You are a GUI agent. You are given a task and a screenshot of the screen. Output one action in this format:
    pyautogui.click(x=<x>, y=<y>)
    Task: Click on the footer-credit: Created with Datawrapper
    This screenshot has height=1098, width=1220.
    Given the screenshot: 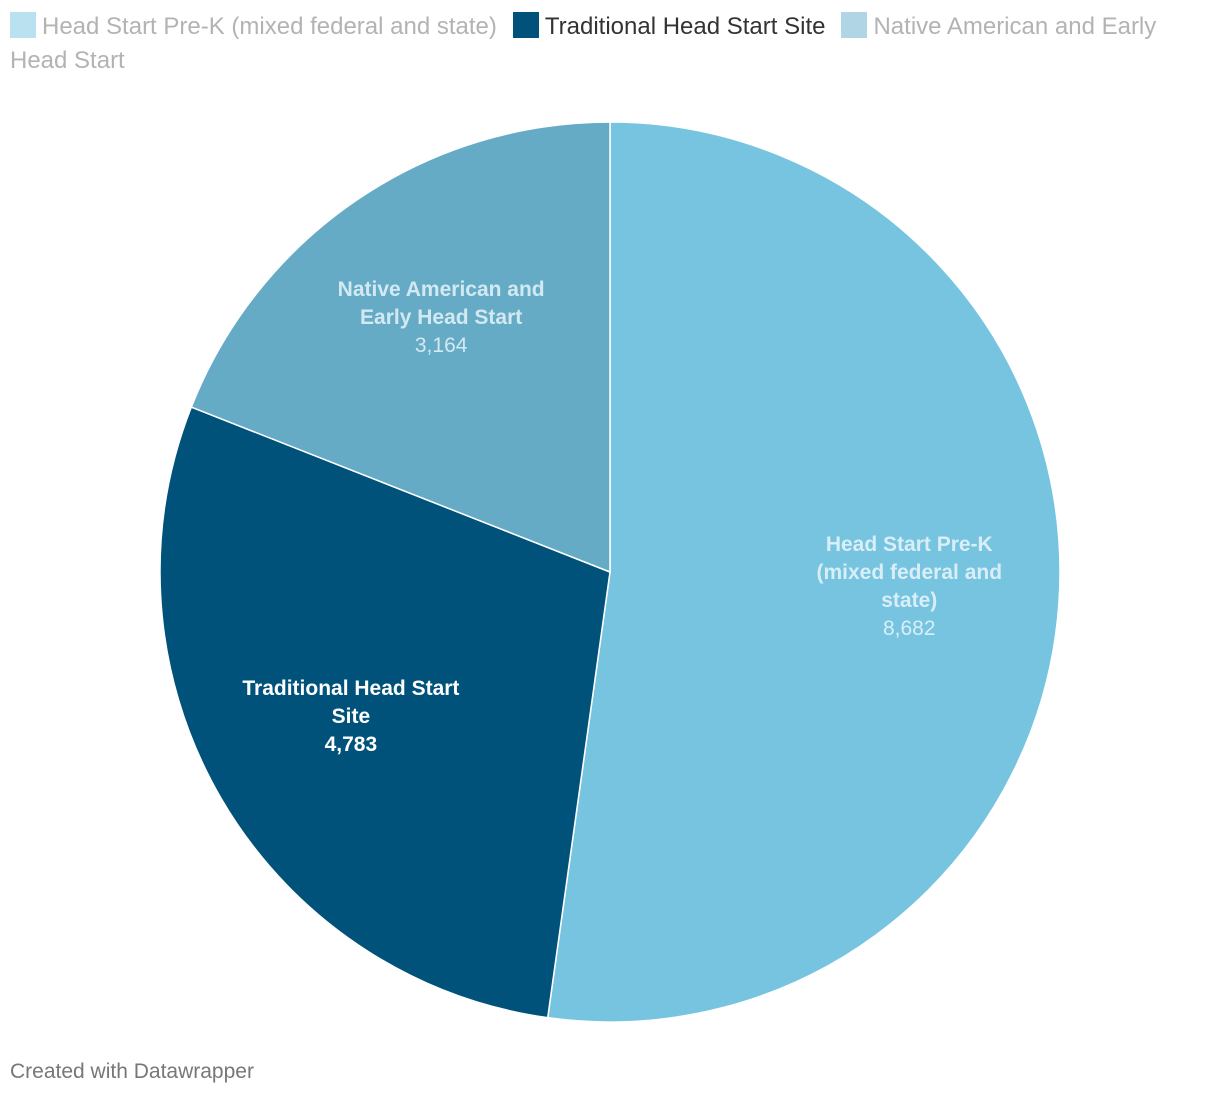 What is the action you would take?
    pyautogui.click(x=132, y=1071)
    